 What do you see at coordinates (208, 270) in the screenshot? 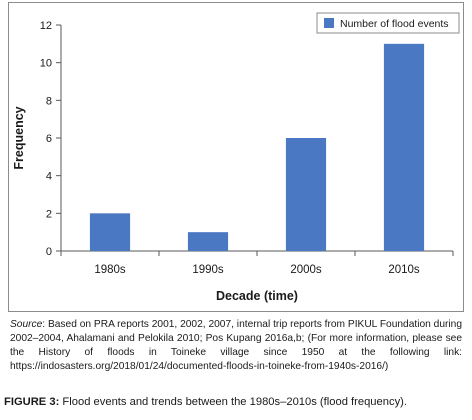
I see `x-tick-label: 1990s` at bounding box center [208, 270].